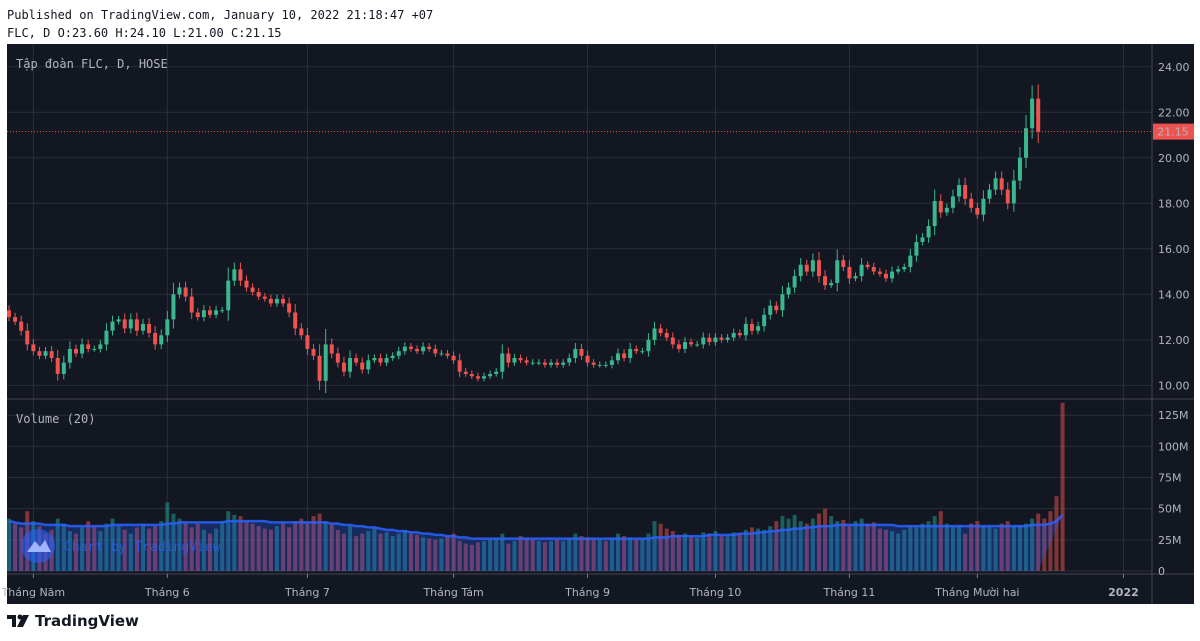  I want to click on volume-tick-label: 25M, so click(1170, 540).